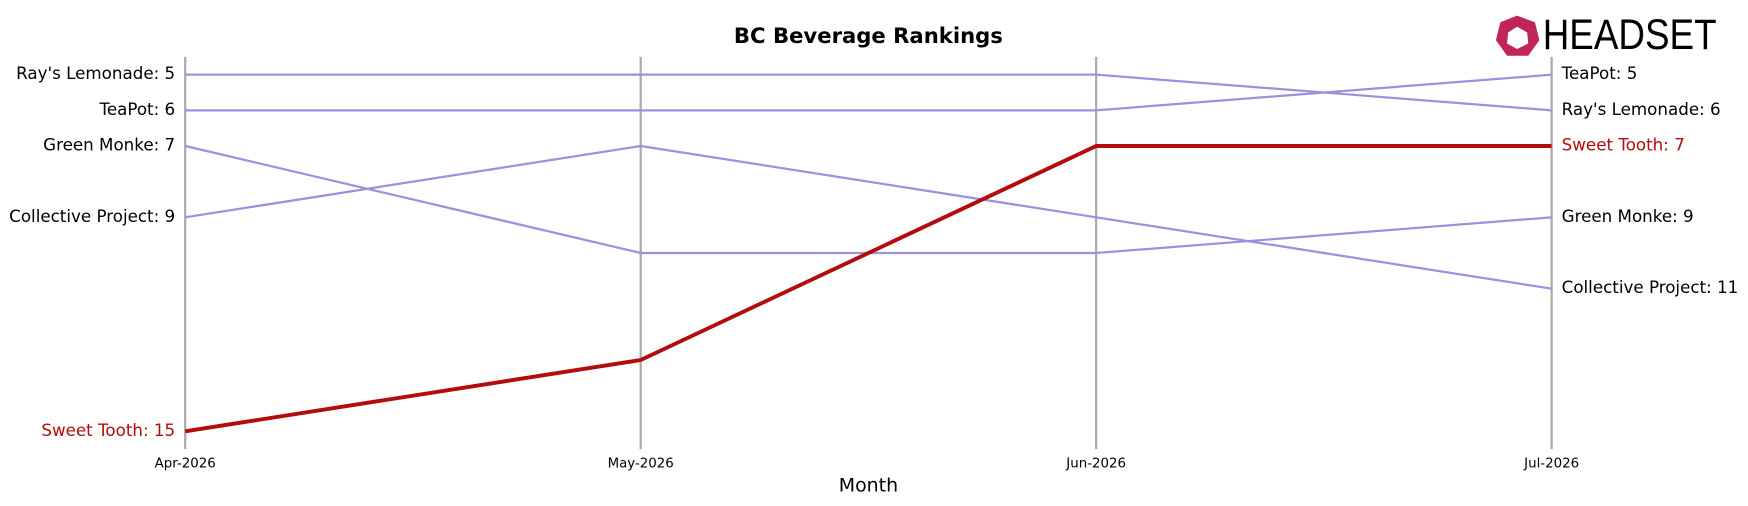  I want to click on x-axis-label: Month, so click(868, 485).